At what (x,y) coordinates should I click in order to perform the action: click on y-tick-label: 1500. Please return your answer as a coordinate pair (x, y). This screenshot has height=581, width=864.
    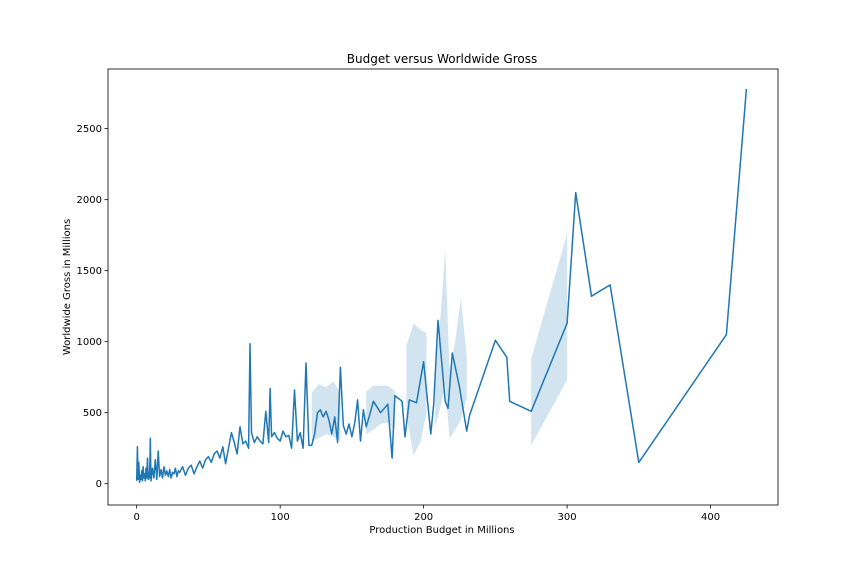
    Looking at the image, I should click on (89, 271).